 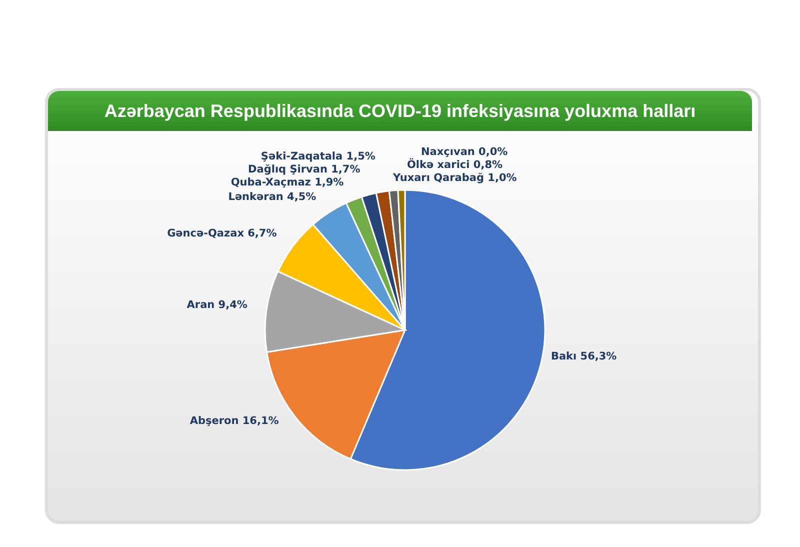 What do you see at coordinates (455, 178) in the screenshot?
I see `slice-label: Yuxarı Qarabağ 1,0%` at bounding box center [455, 178].